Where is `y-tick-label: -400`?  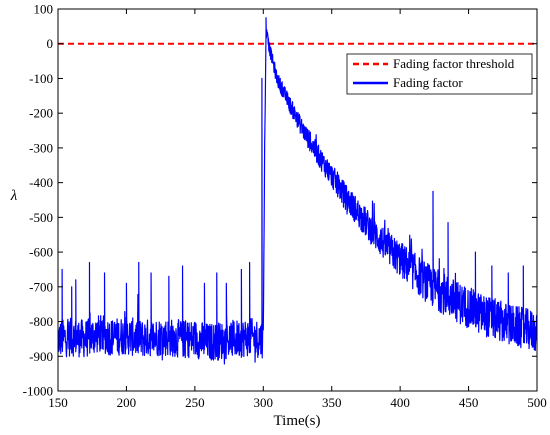 y-tick-label: -400 is located at coordinates (41, 182).